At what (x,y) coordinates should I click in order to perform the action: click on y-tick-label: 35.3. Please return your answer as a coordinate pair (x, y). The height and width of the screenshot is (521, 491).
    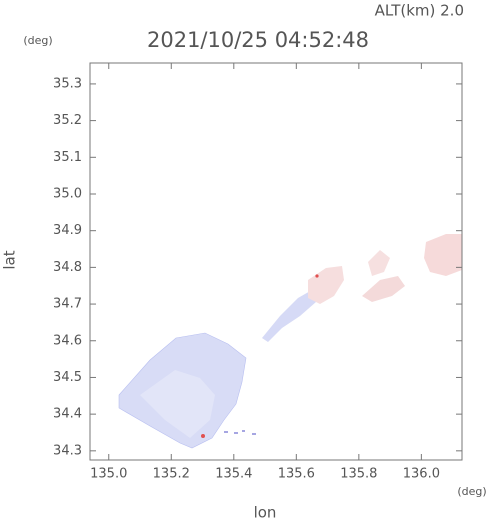
    Looking at the image, I should click on (67, 83).